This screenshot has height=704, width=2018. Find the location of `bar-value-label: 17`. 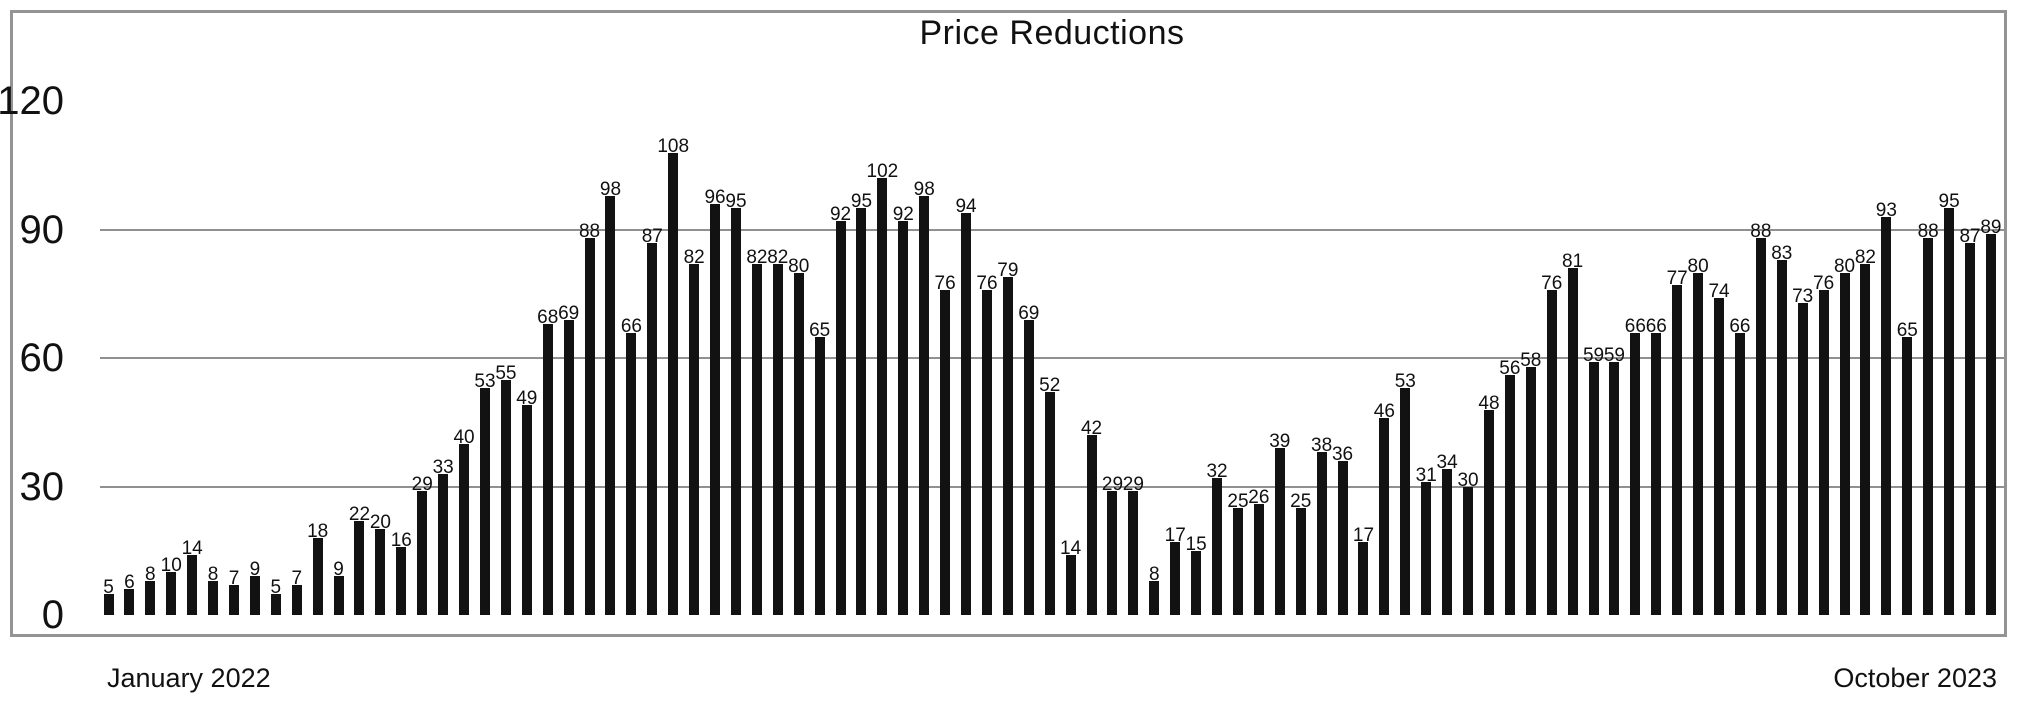

bar-value-label: 17 is located at coordinates (1175, 536).